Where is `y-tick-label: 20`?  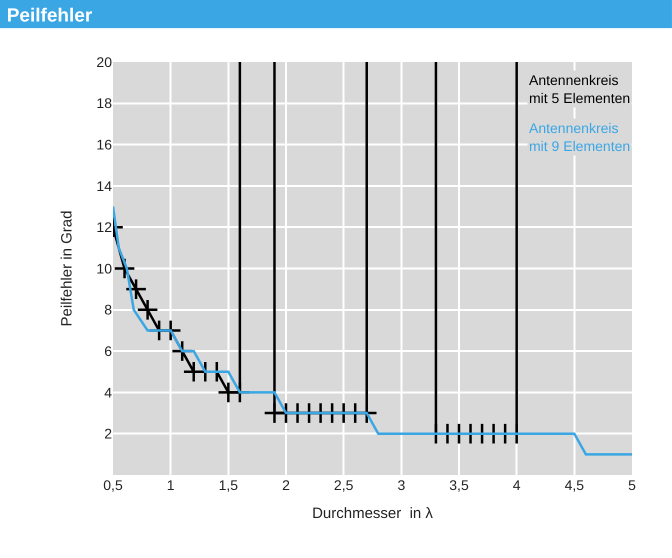 y-tick-label: 20 is located at coordinates (104, 62).